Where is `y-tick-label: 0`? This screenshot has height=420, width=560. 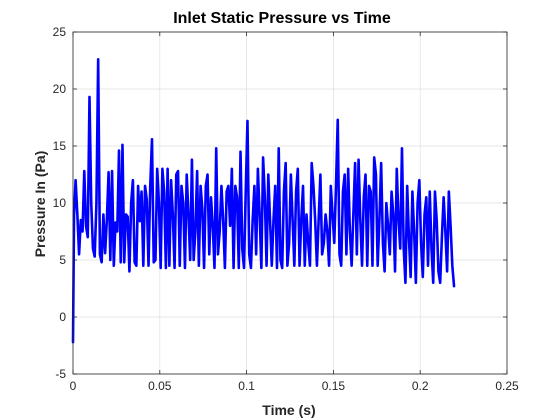
y-tick-label: 0 is located at coordinates (62, 317).